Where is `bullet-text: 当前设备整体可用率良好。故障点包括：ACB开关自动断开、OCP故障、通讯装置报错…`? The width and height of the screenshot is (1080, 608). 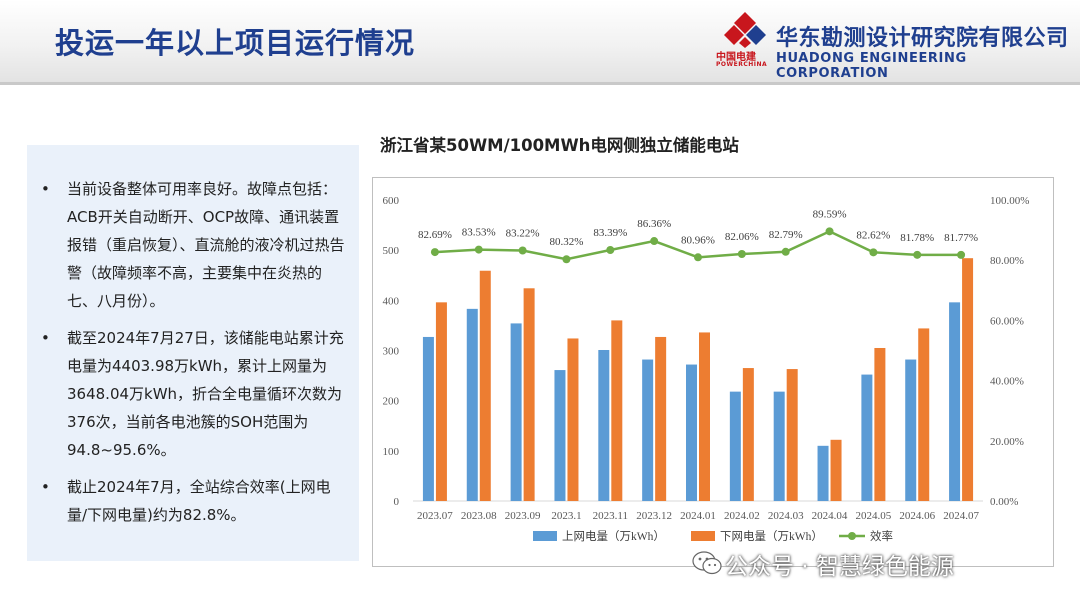
bullet-text: 当前设备整体可用率良好。故障点包括：ACB开关自动断开、OCP故障、通讯装置报错… is located at coordinates (206, 245).